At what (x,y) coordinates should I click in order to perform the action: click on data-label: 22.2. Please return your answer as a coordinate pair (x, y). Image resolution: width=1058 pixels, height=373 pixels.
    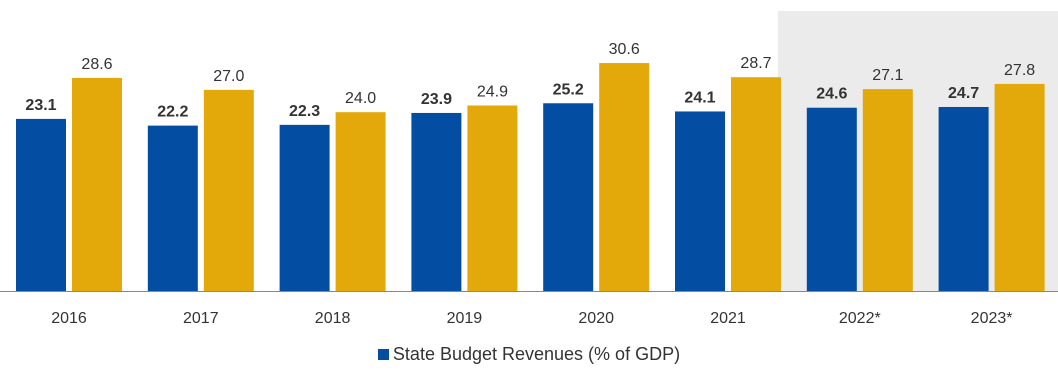
    Looking at the image, I should click on (172, 112).